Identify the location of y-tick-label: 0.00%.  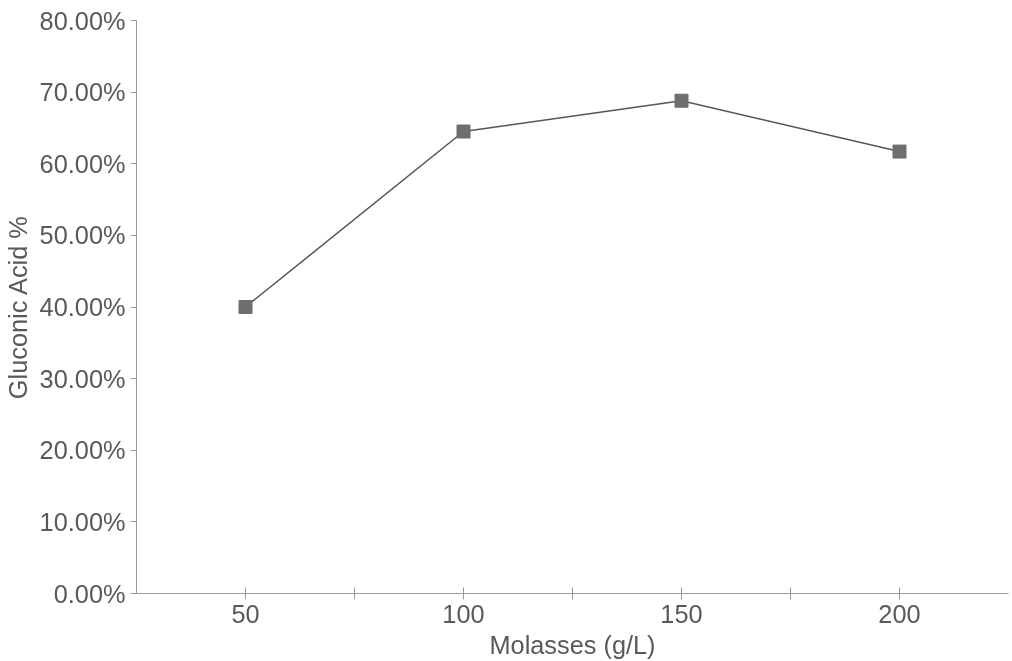
(89, 593).